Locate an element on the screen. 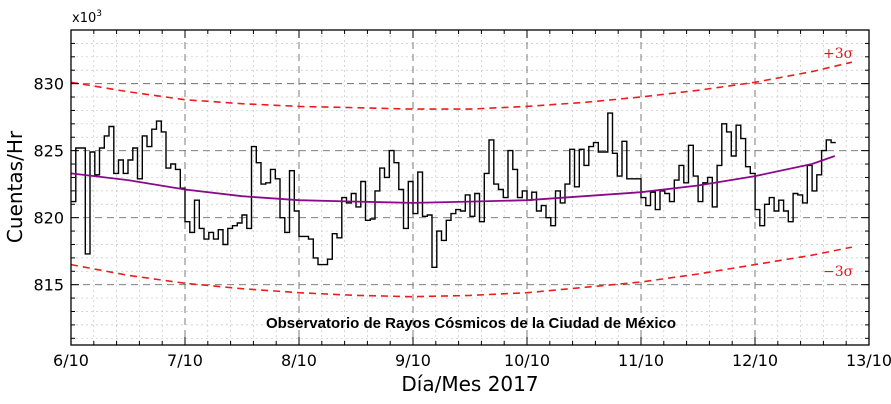 The image size is (891, 404). x-axis-label: Día/Mes 2017 is located at coordinates (469, 384).